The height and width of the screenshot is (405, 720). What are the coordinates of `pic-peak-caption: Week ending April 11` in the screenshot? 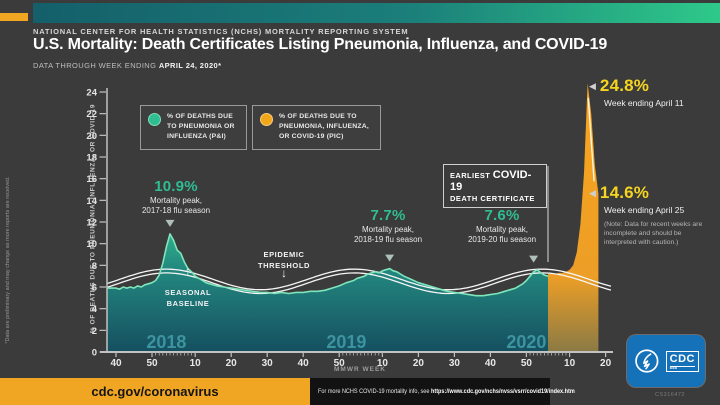 It's located at (644, 103).